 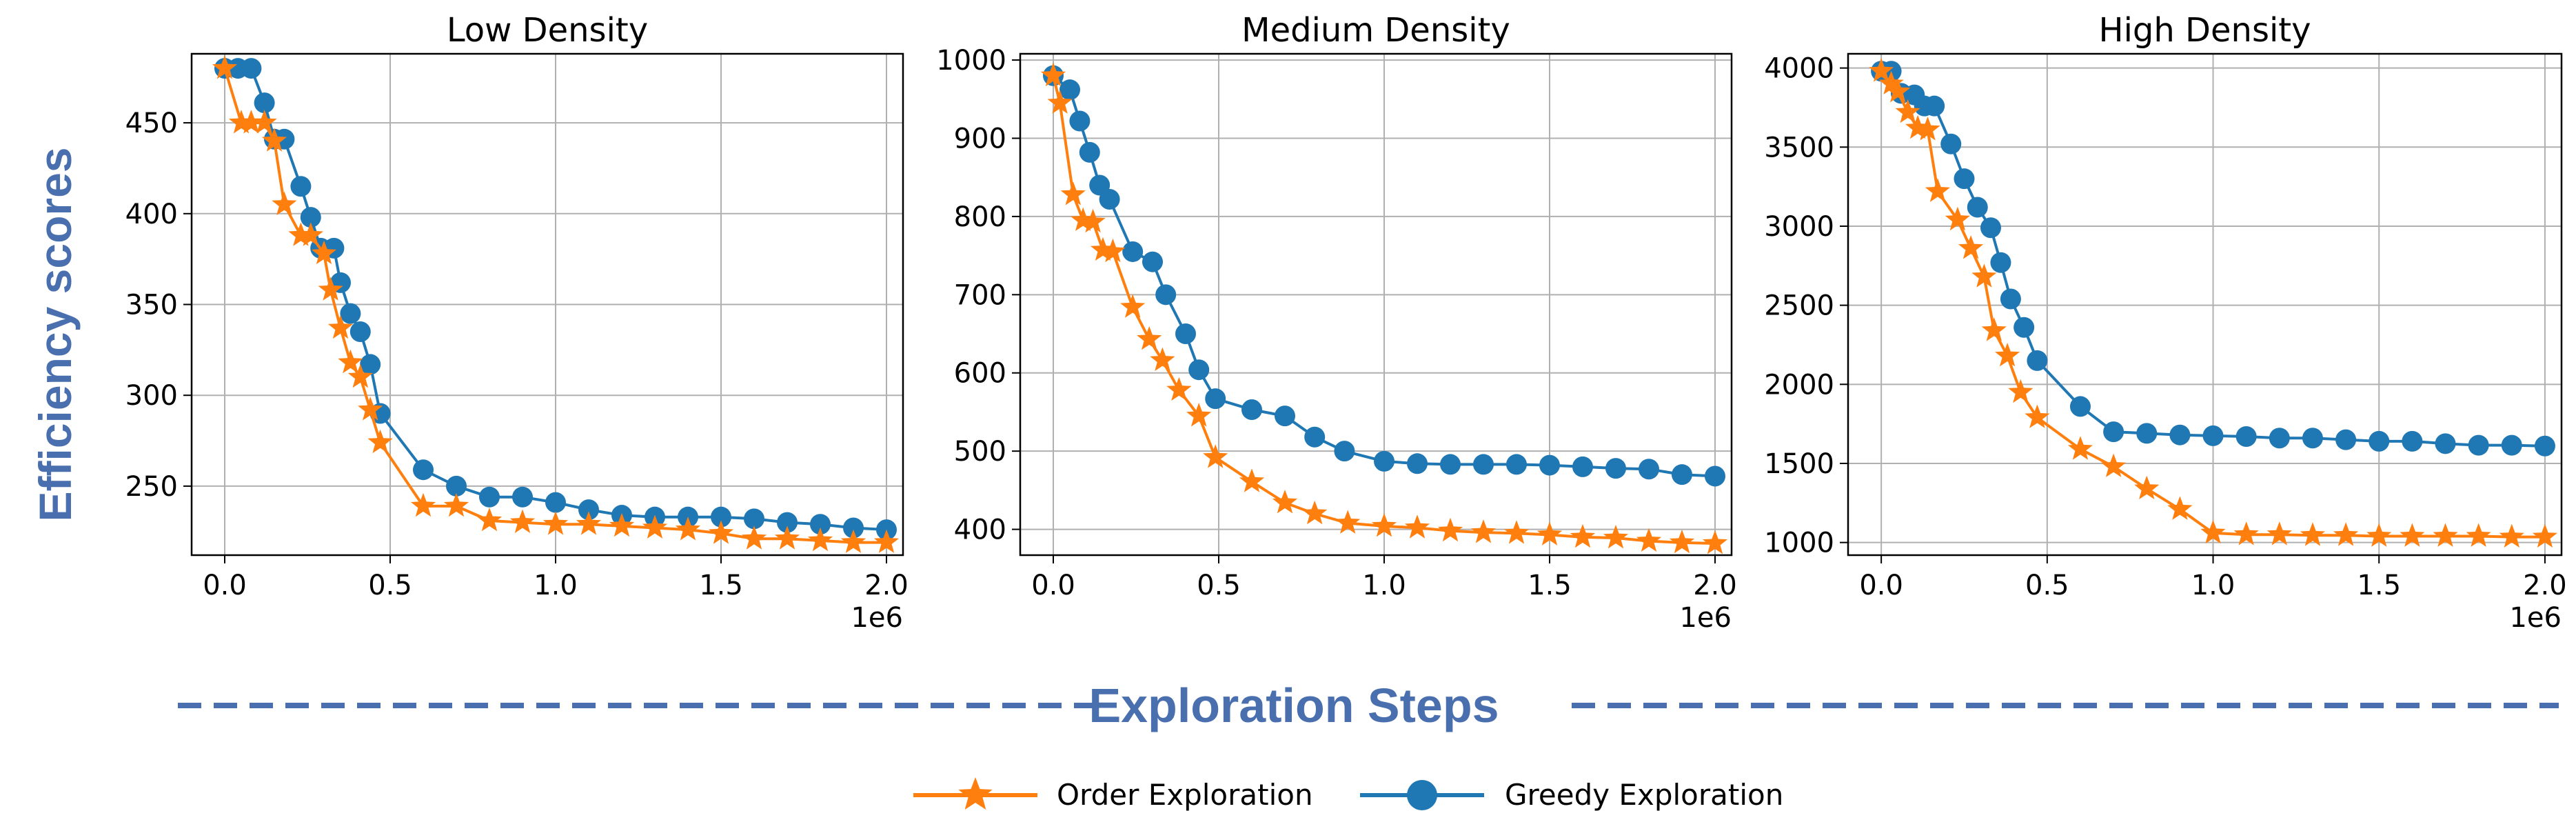 I want to click on y-tick-label: 250, so click(x=151, y=487).